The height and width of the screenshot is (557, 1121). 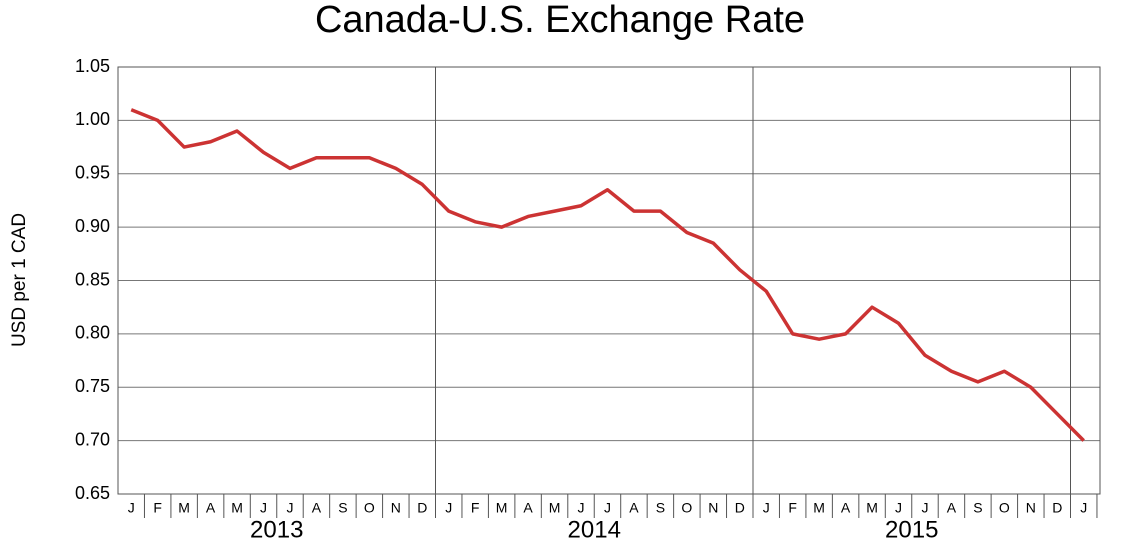 I want to click on y-axis-label: USD per 1 CAD, so click(x=19, y=280).